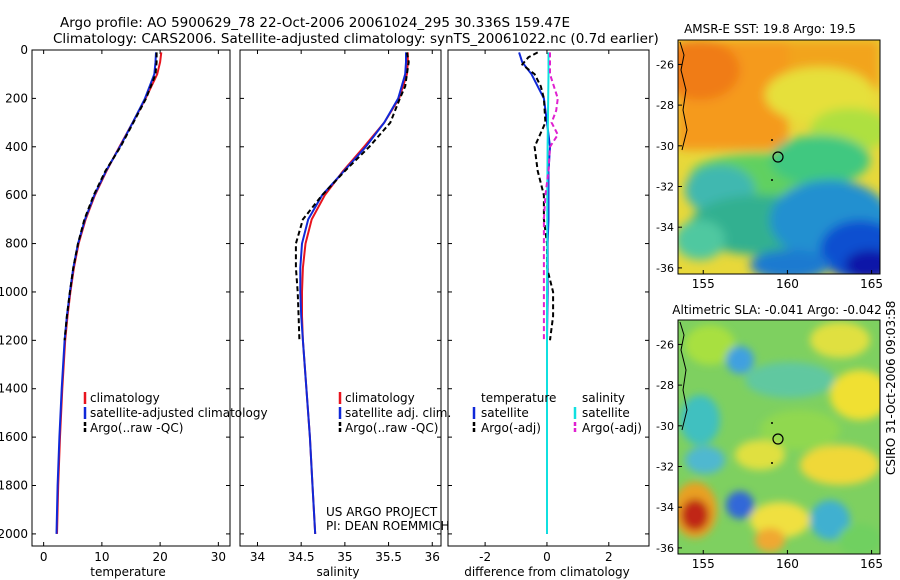  Describe the element at coordinates (770, 29) in the screenshot. I see `sst-map-title: AMSR-E SST: 19.8 Argo: 19.5` at that location.